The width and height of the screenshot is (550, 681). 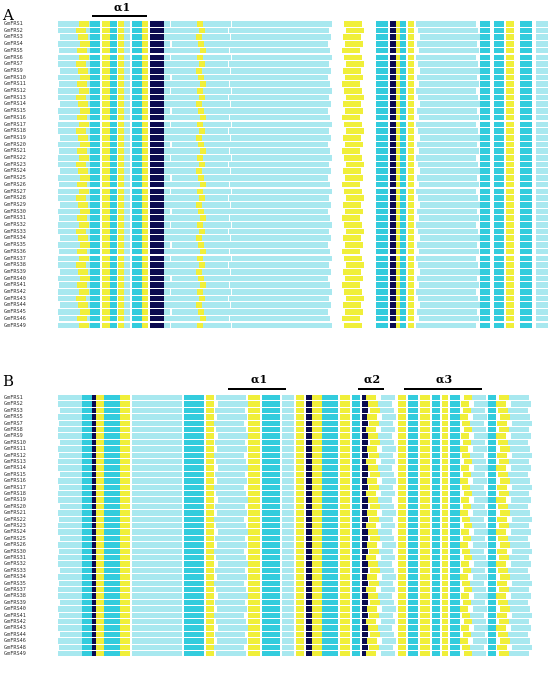 What do you see at coordinates (13, 410) in the screenshot?
I see `sequence-name: GmFRS3` at bounding box center [13, 410].